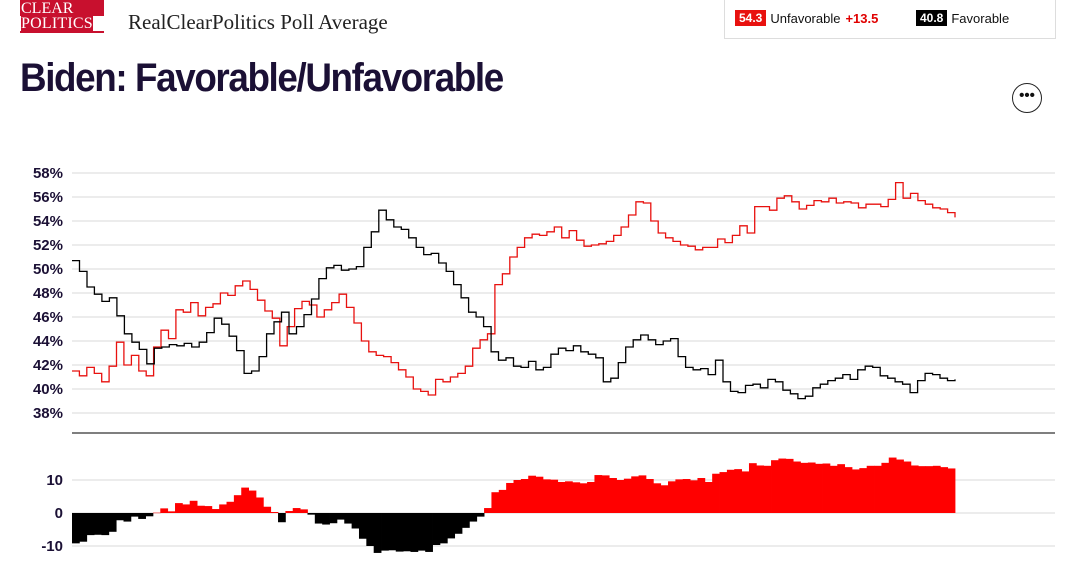 Image resolution: width=1071 pixels, height=570 pixels. I want to click on more-options-button: •••, so click(1027, 98).